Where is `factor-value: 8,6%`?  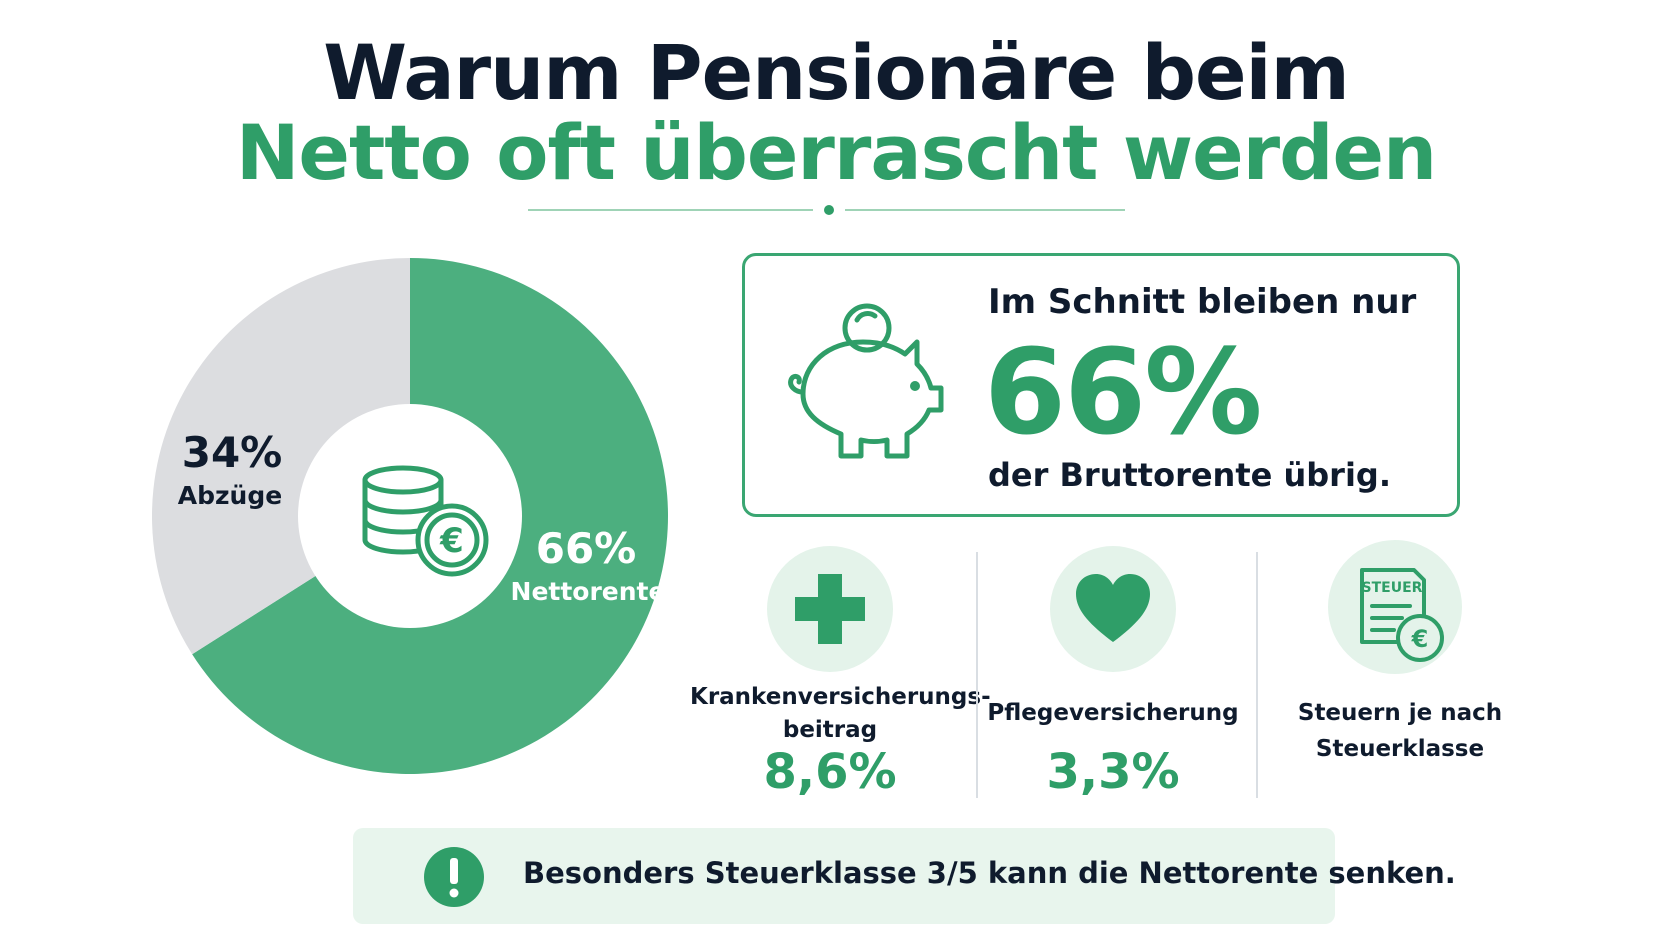
factor-value: 8,6% is located at coordinates (830, 772).